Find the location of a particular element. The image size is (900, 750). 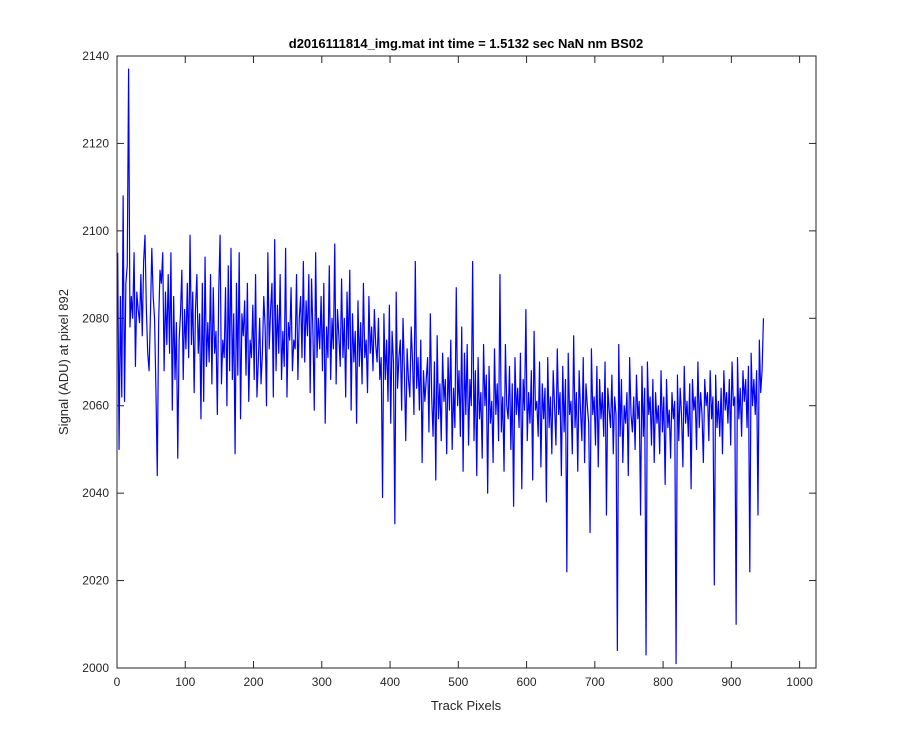

y-tick-label-0: 2000 is located at coordinates (95, 668).